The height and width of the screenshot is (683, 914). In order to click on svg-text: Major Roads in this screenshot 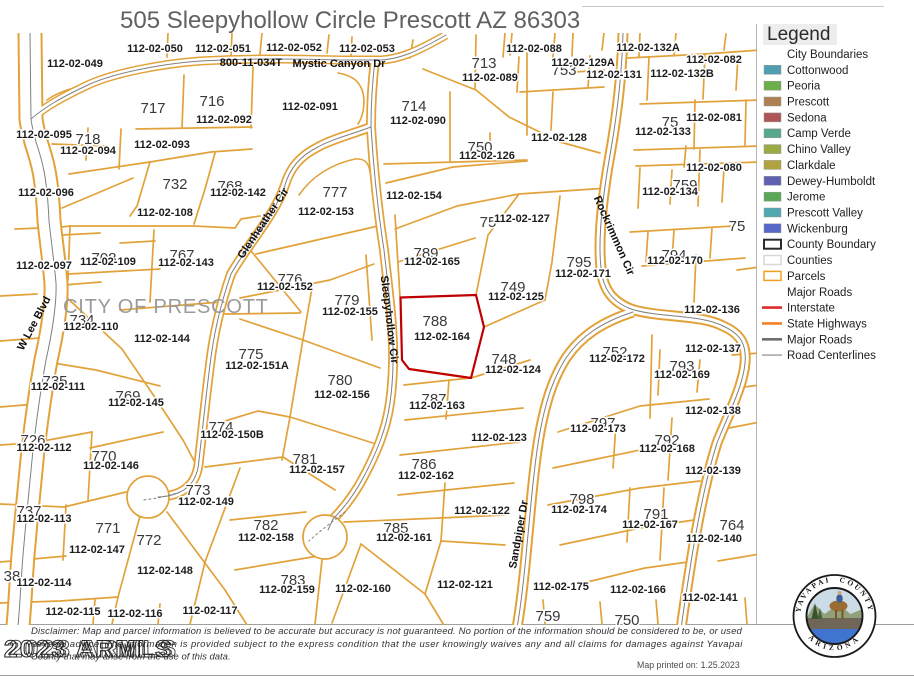, I will do `click(819, 293)`.